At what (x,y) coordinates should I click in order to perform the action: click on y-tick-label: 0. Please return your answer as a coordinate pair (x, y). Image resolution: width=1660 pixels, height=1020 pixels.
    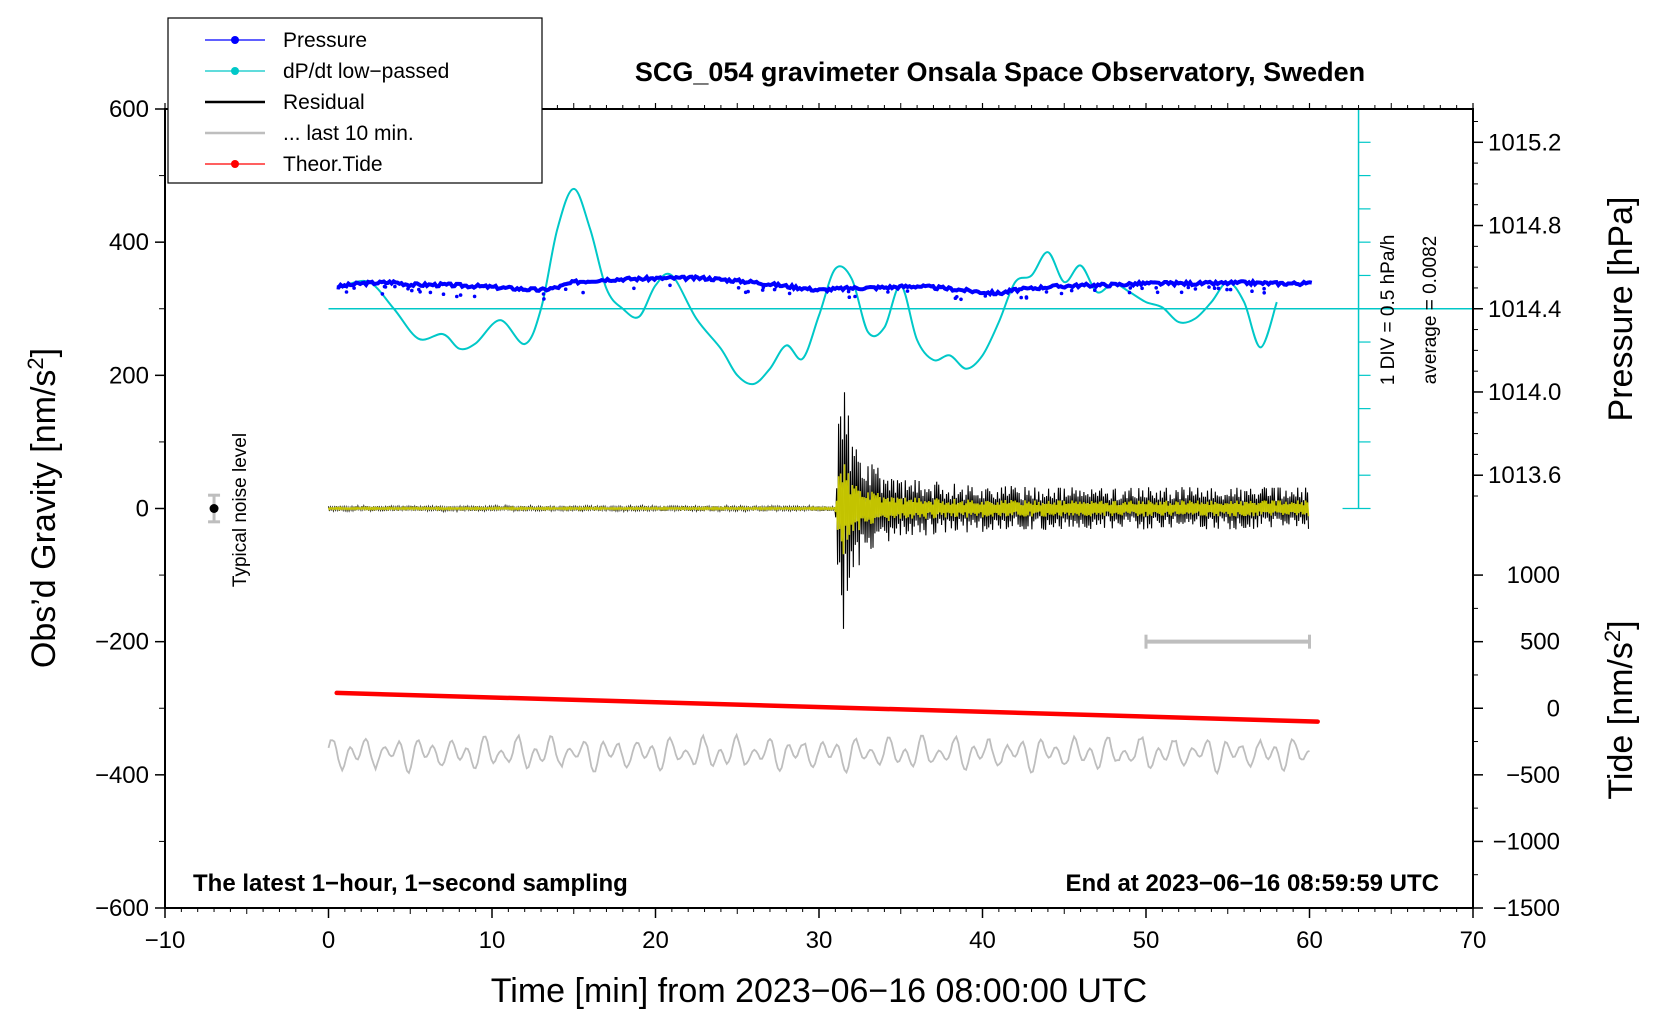
    Looking at the image, I should click on (142, 509).